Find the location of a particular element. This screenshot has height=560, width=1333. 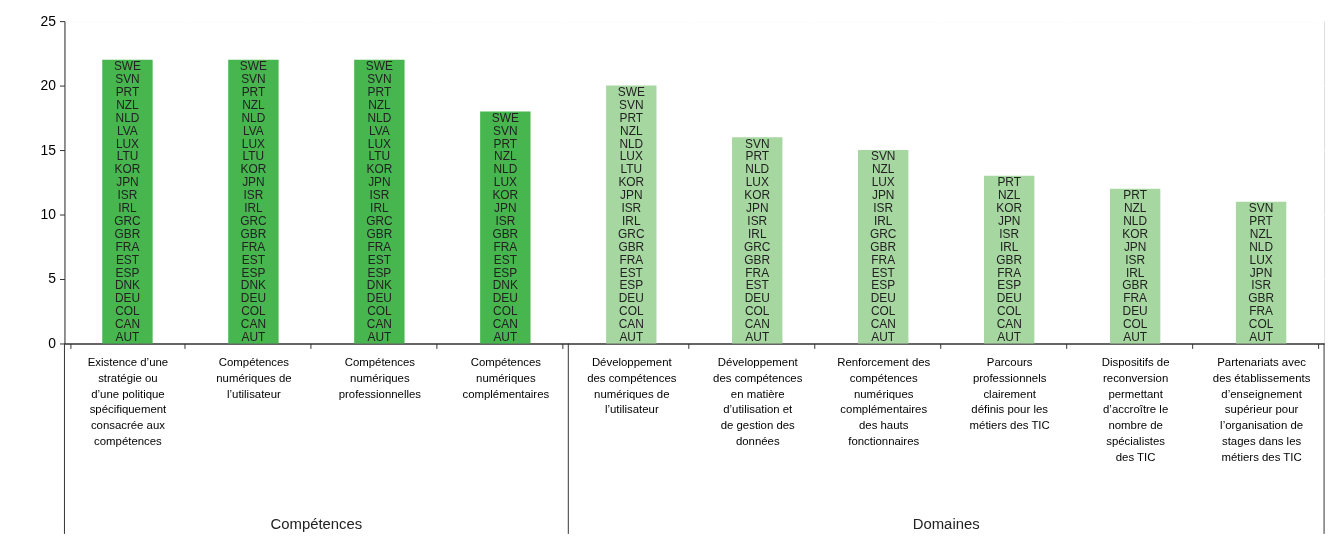

y-tick-label: 25 is located at coordinates (48, 20).